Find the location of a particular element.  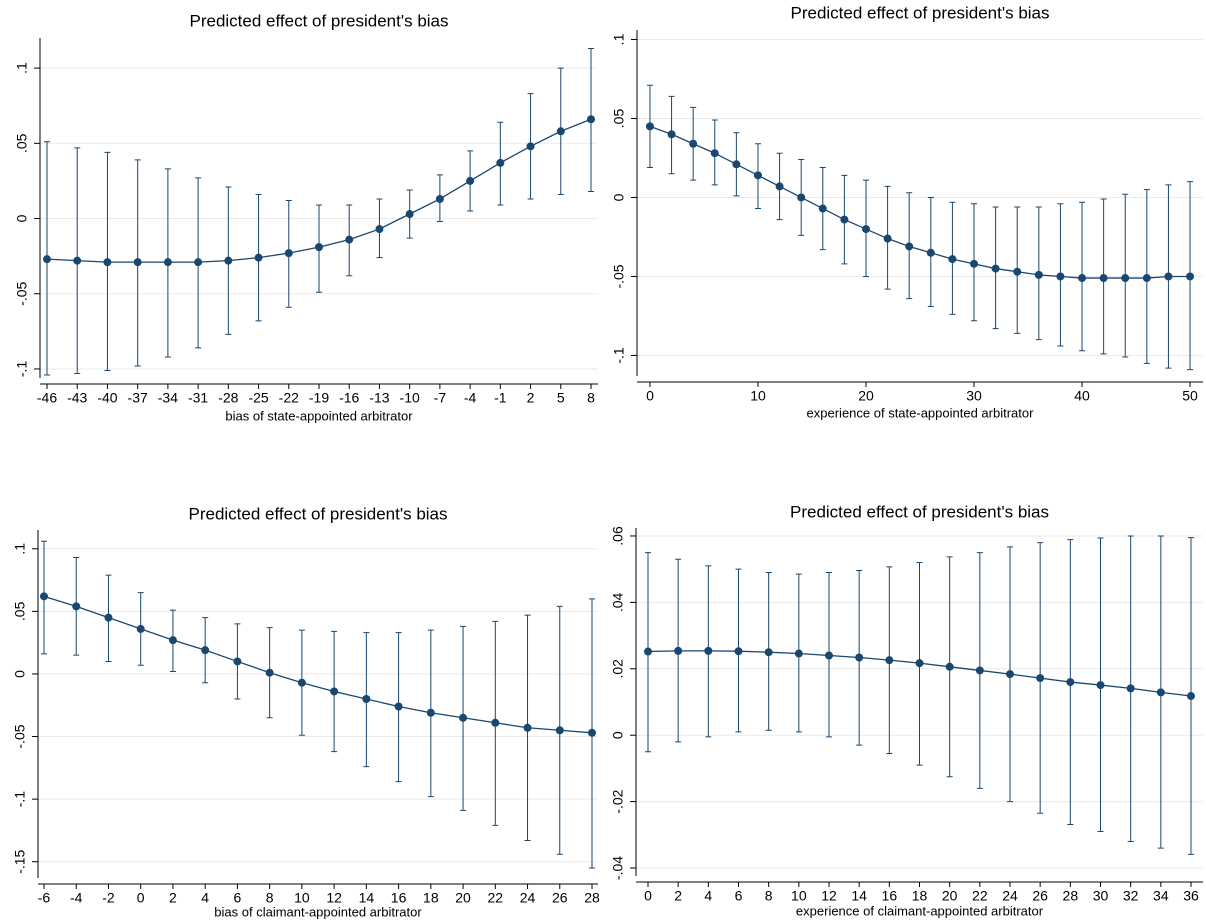

line is located at coordinates (318, 664).